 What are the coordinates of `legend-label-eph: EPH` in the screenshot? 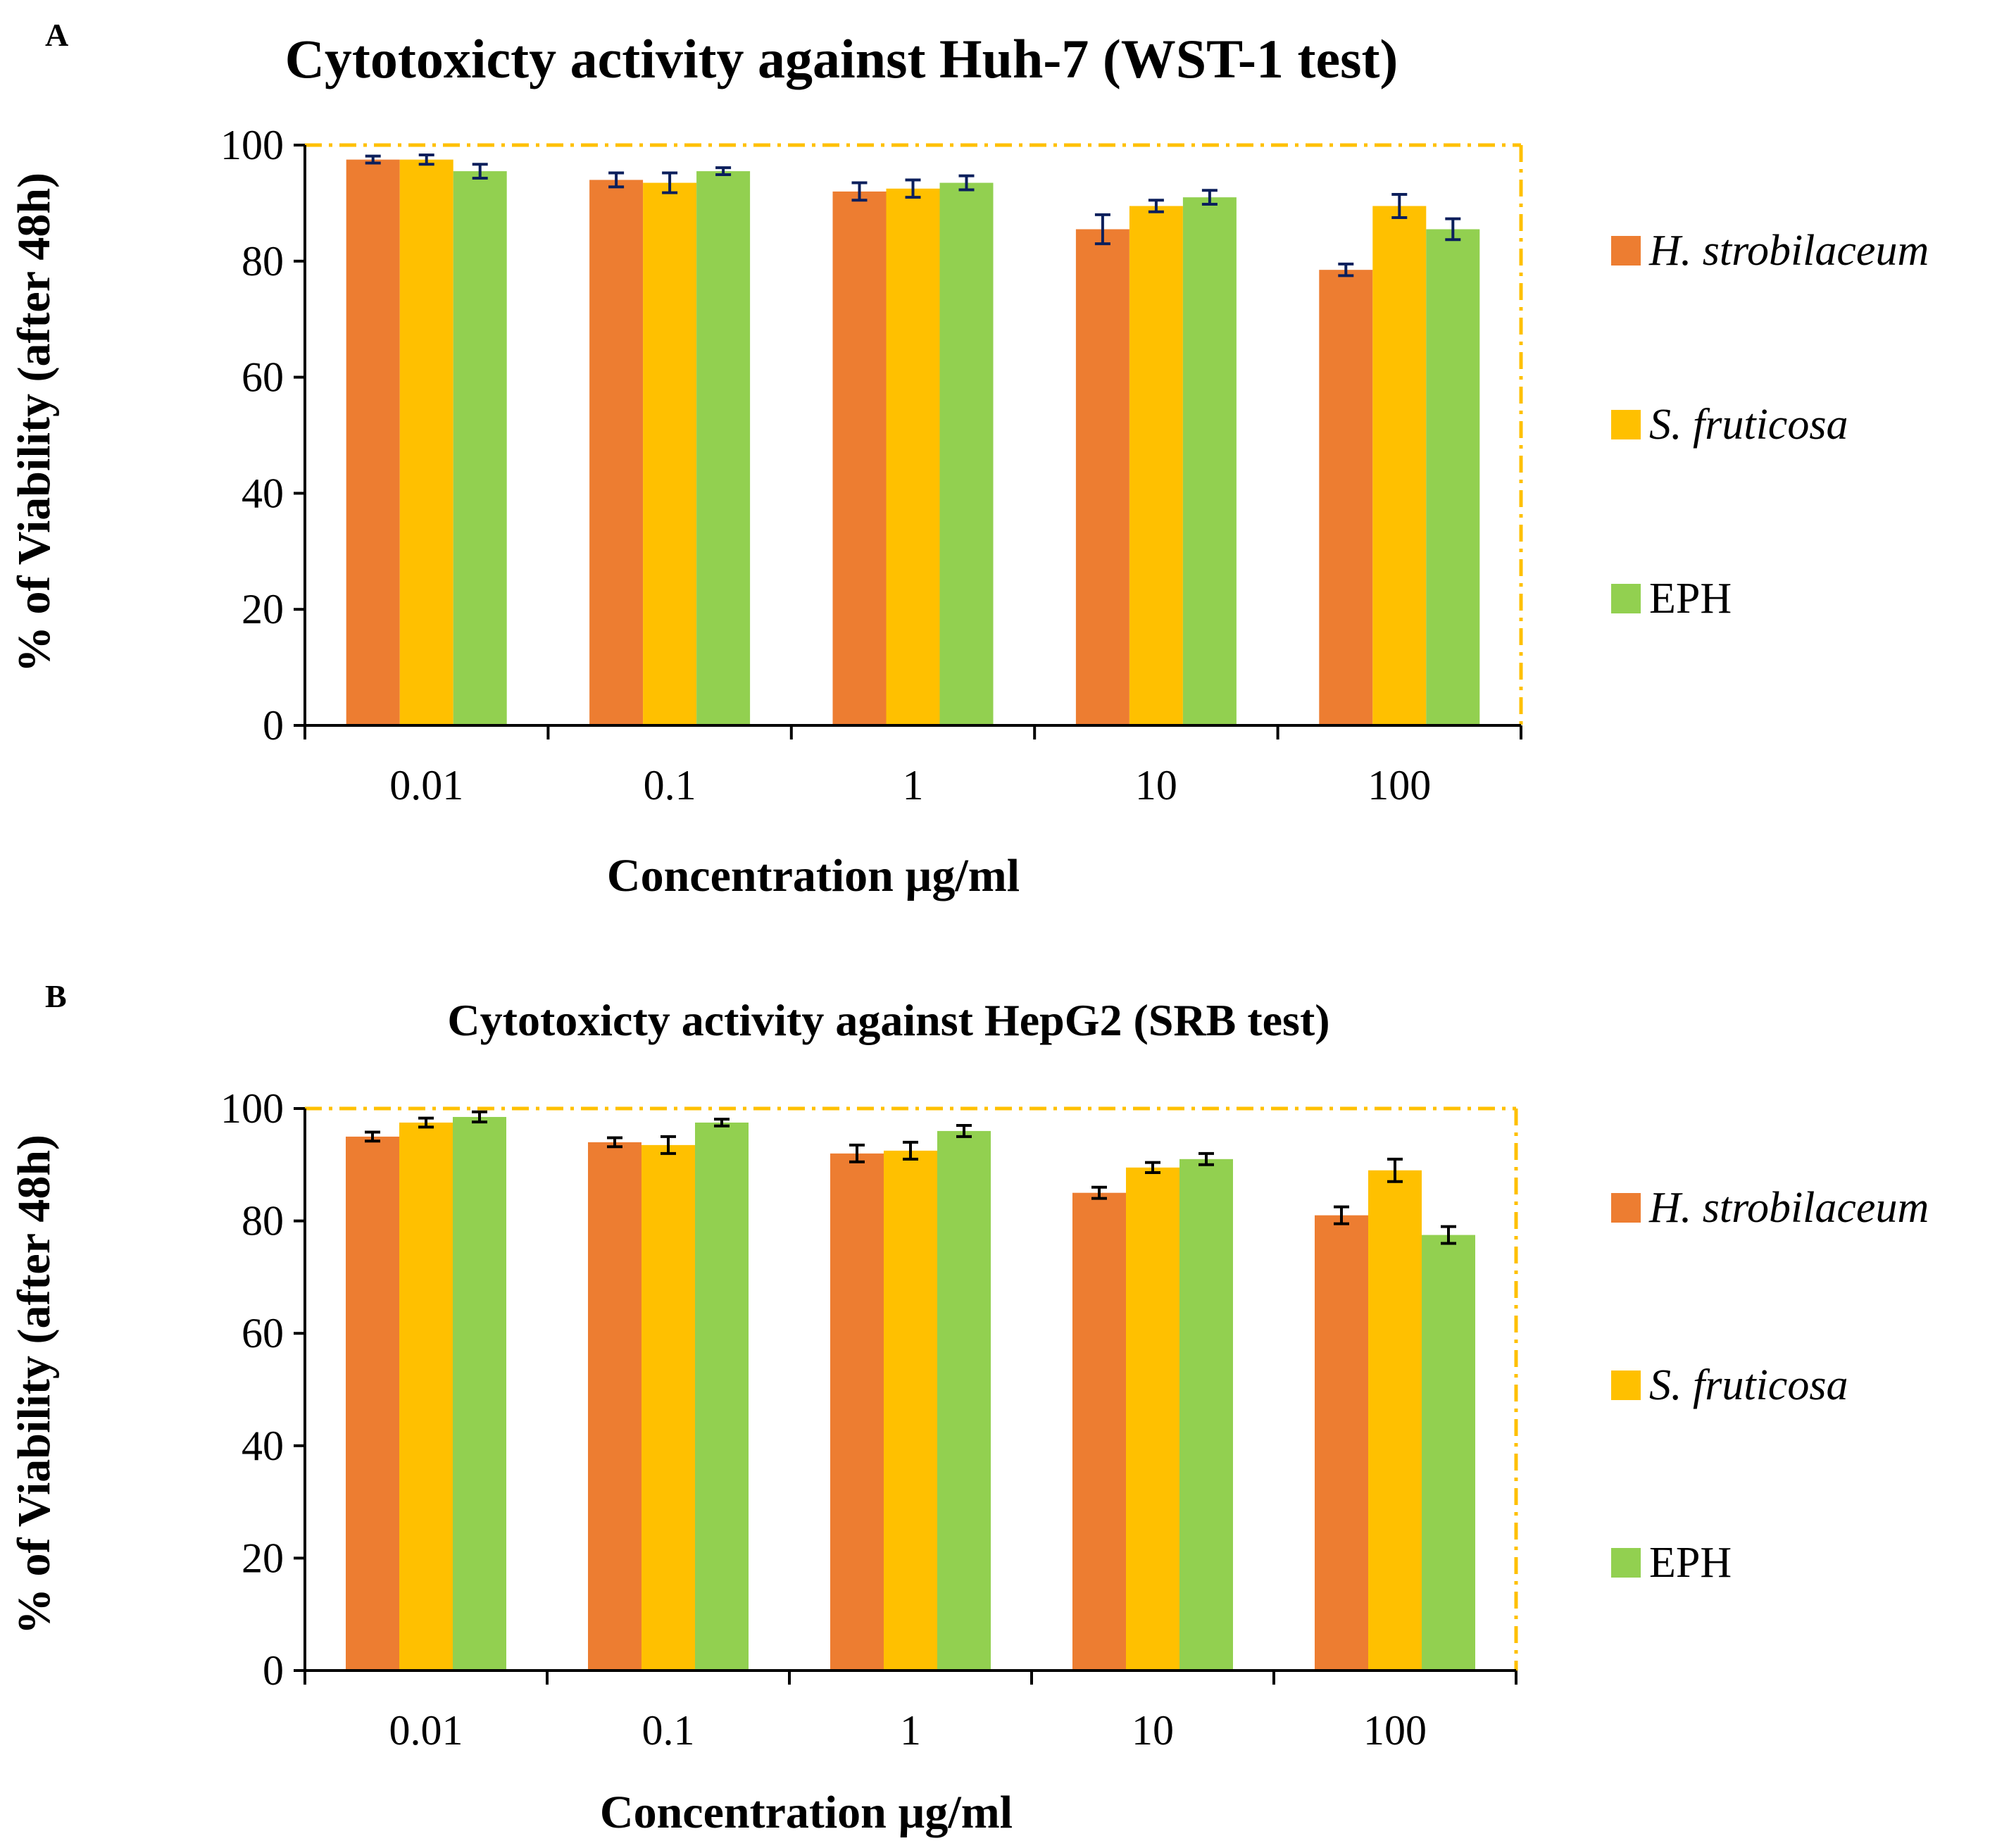 It's located at (1690, 599).